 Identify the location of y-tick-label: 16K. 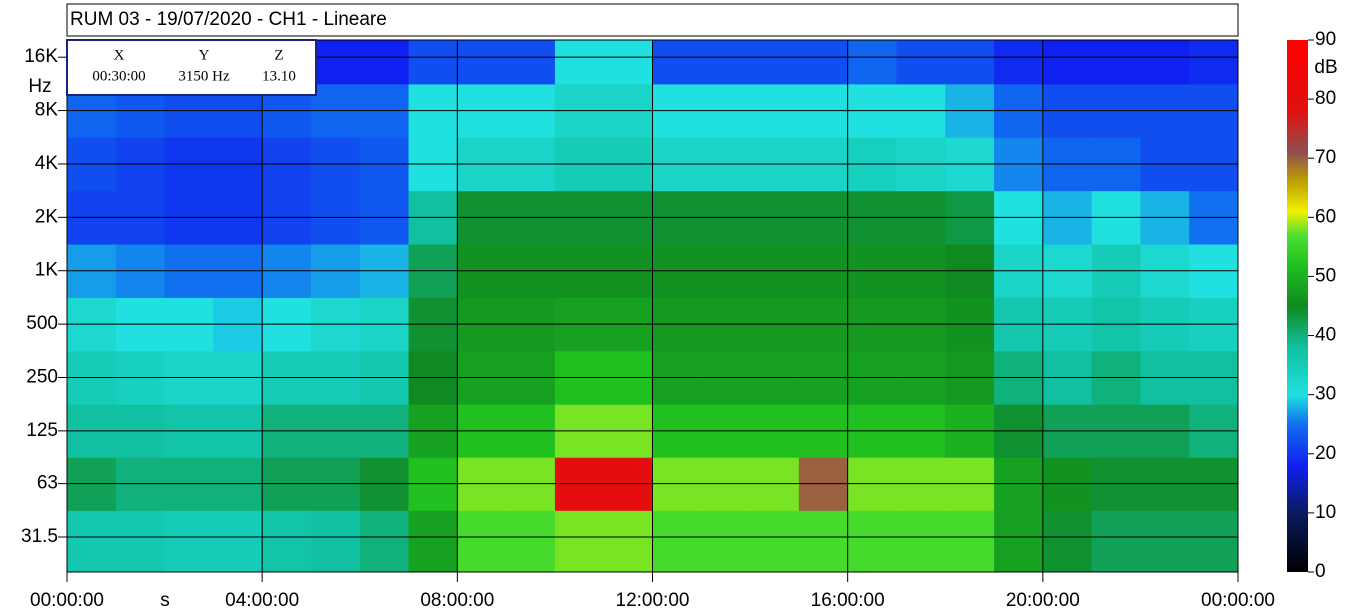
(41, 56).